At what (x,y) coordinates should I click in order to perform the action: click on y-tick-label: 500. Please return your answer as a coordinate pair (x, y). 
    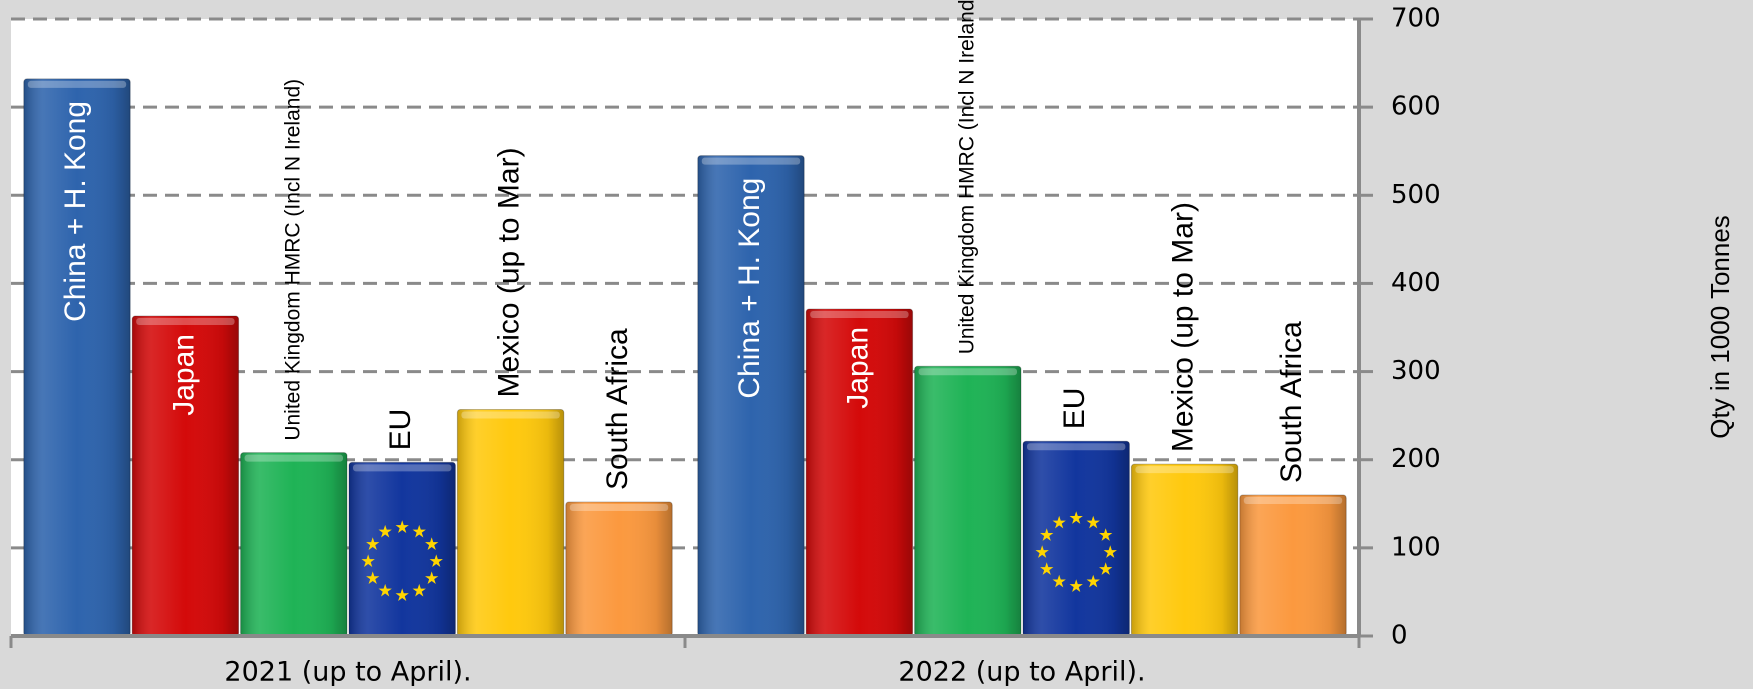
    Looking at the image, I should click on (1416, 195).